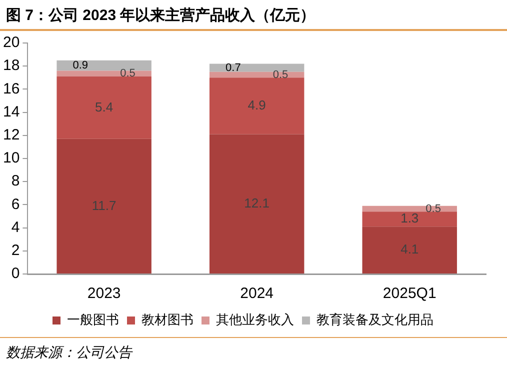 Image resolution: width=507 pixels, height=382 pixels. I want to click on data-label: 0.7, so click(233, 68).